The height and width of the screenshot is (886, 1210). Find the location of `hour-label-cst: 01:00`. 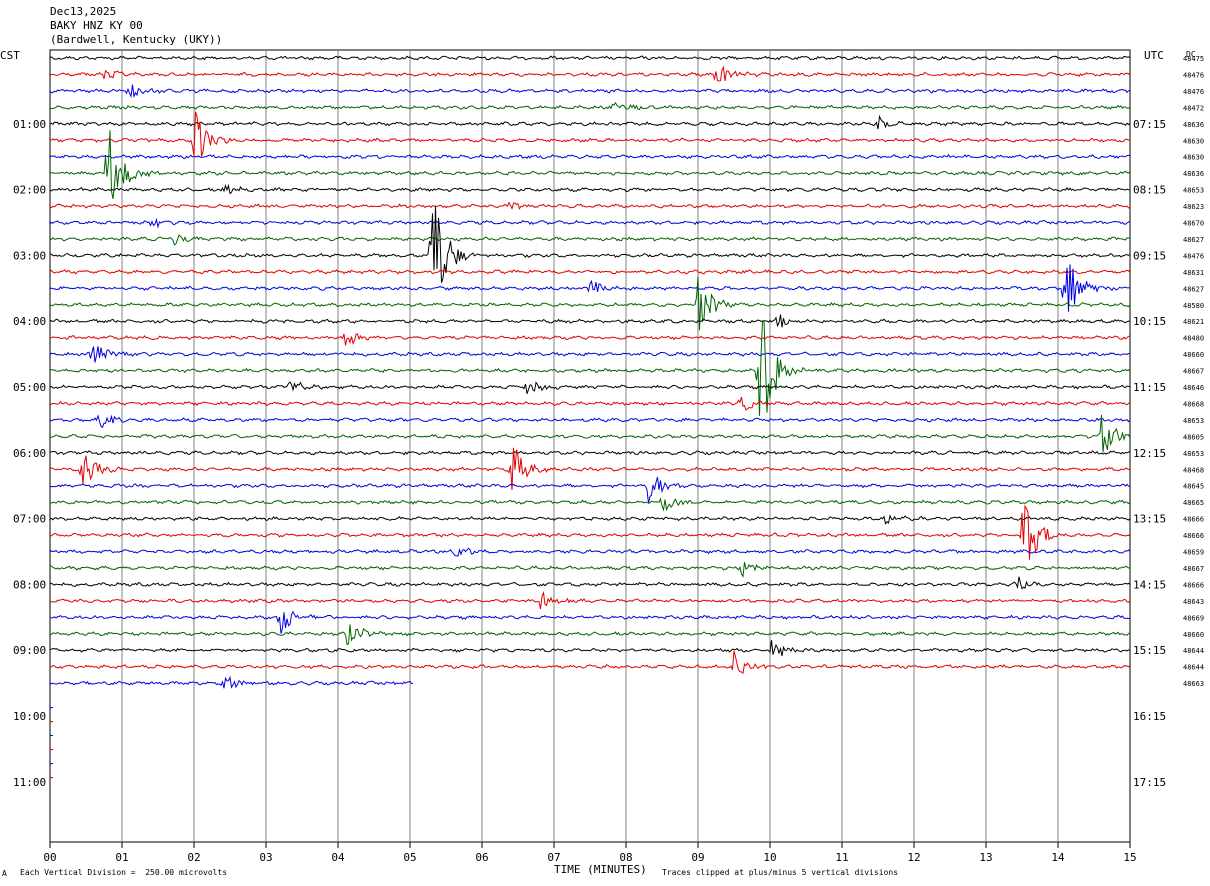

hour-label-cst: 01:00 is located at coordinates (29, 124).